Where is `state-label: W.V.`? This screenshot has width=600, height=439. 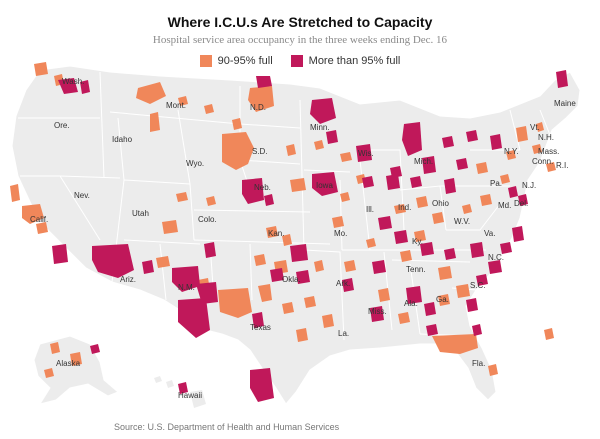
state-label: W.V. is located at coordinates (462, 221).